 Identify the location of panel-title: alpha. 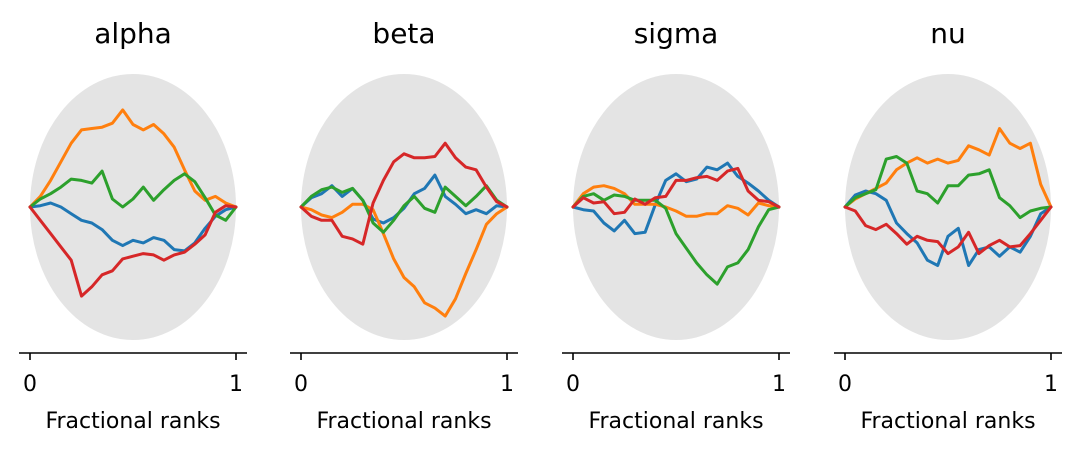
(133, 33).